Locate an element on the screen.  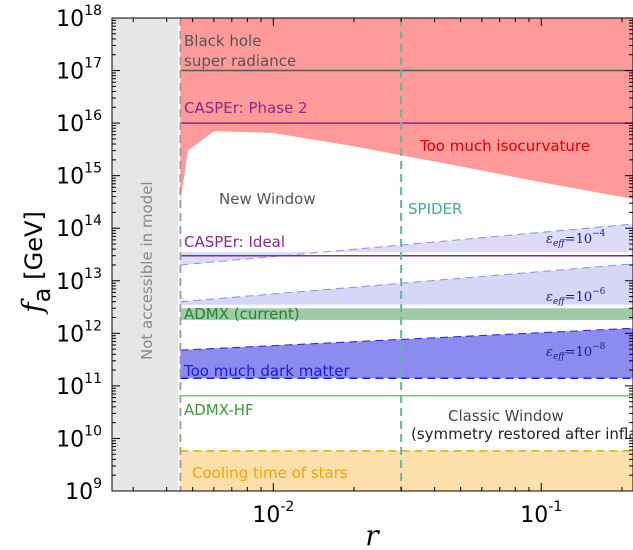
eps-label-1e-4: εeff=10−4 is located at coordinates (576, 239).